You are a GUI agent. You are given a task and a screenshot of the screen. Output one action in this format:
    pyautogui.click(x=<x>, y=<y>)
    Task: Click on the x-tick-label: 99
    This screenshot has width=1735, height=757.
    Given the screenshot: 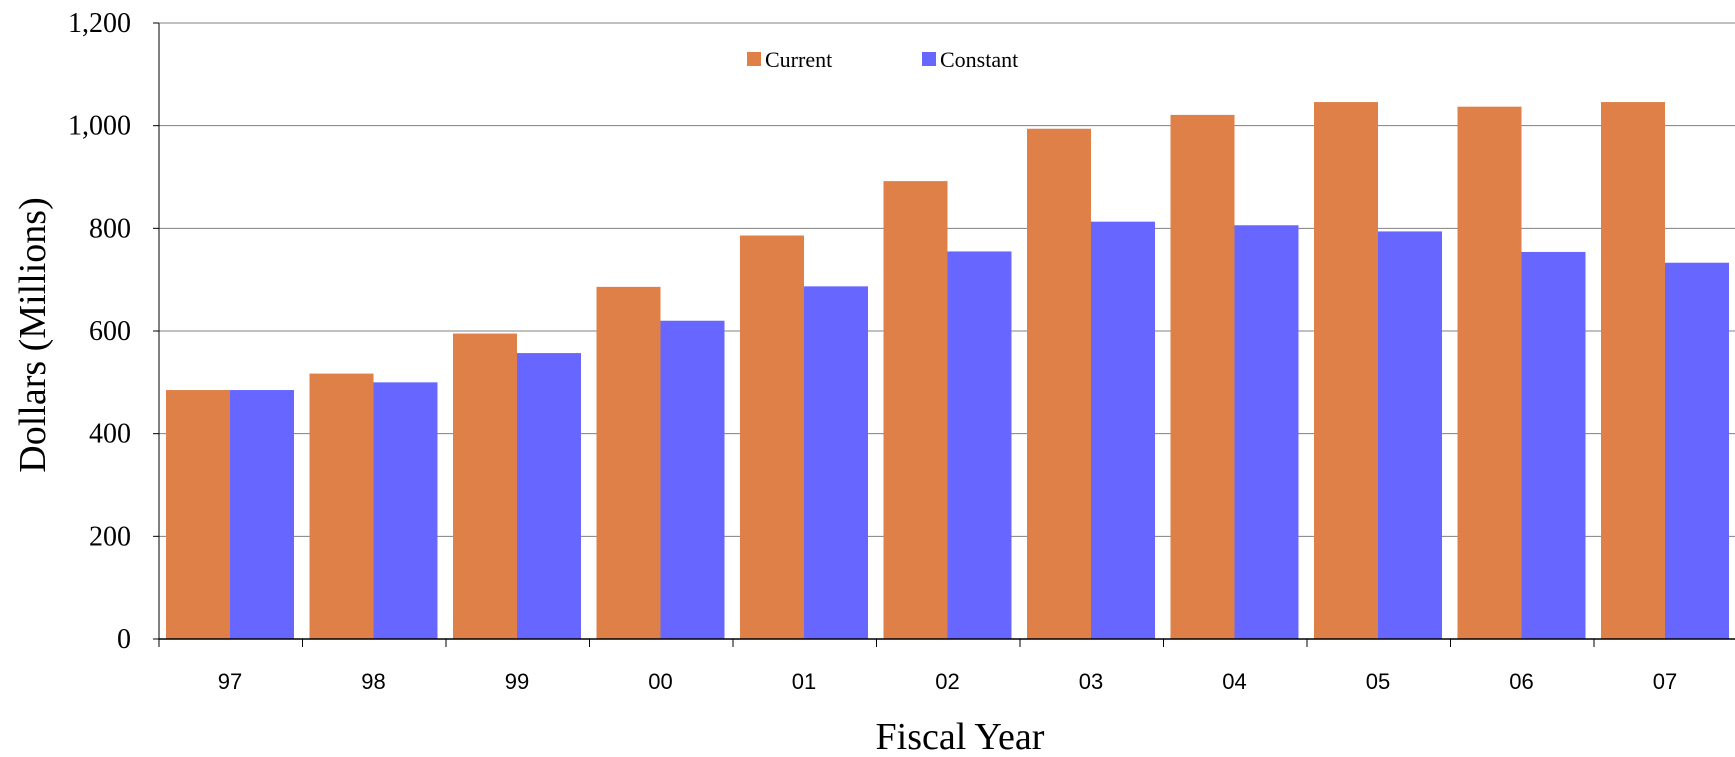 What is the action you would take?
    pyautogui.click(x=517, y=681)
    